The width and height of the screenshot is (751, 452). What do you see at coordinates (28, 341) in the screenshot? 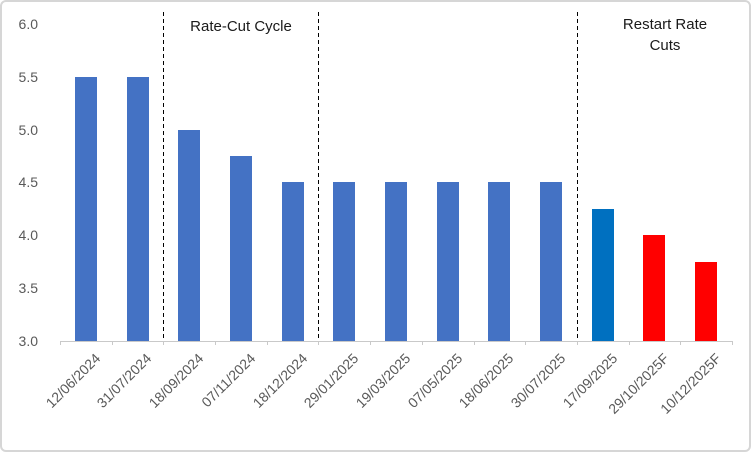
I see `y-axis-label: 3.0` at bounding box center [28, 341].